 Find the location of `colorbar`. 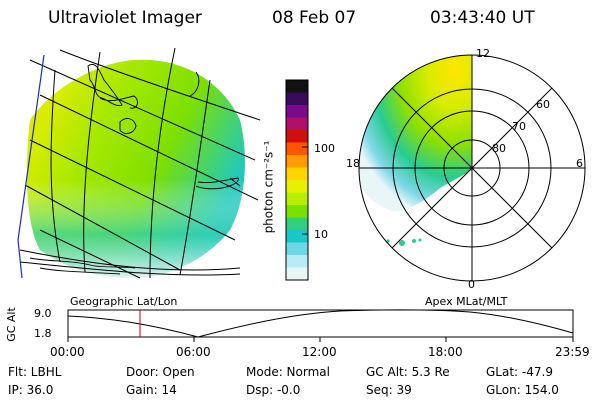

colorbar is located at coordinates (297, 180).